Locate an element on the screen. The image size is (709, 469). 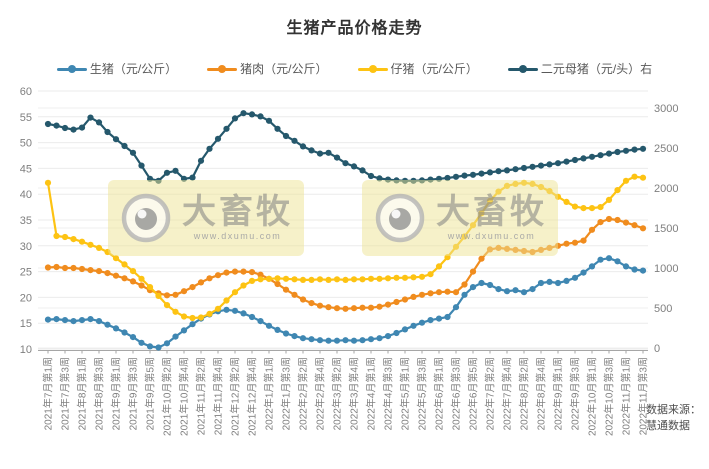
legend-item-shengzhu: 生猪（元/公斤） is located at coordinates (116, 68).